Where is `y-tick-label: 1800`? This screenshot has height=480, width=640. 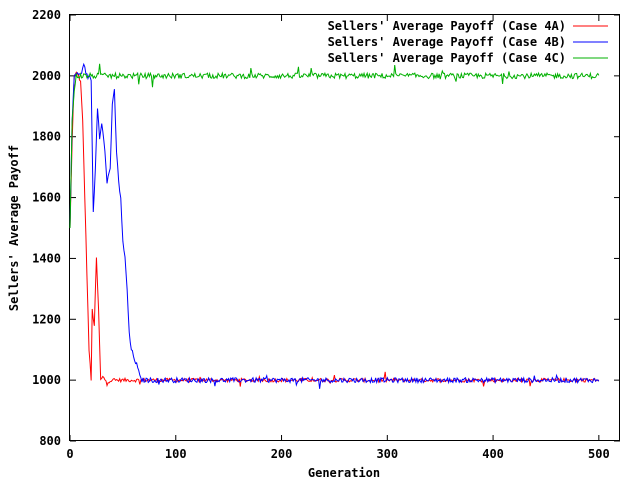
y-tick-label: 1800 is located at coordinates (46, 137).